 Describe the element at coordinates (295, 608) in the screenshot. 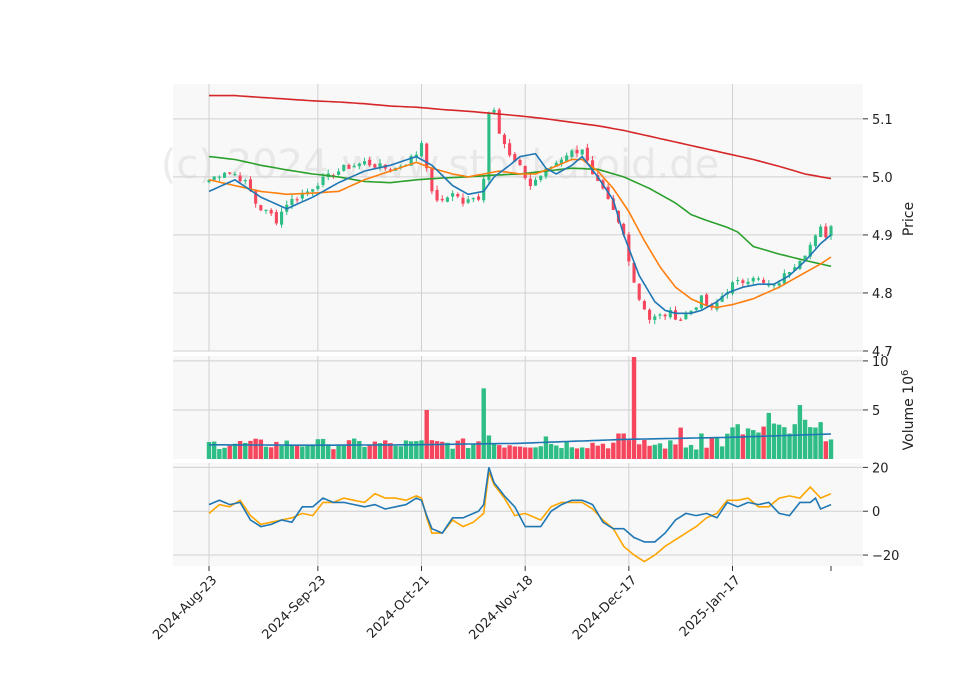

I see `x-tick-label: 2024-Sep-23` at that location.